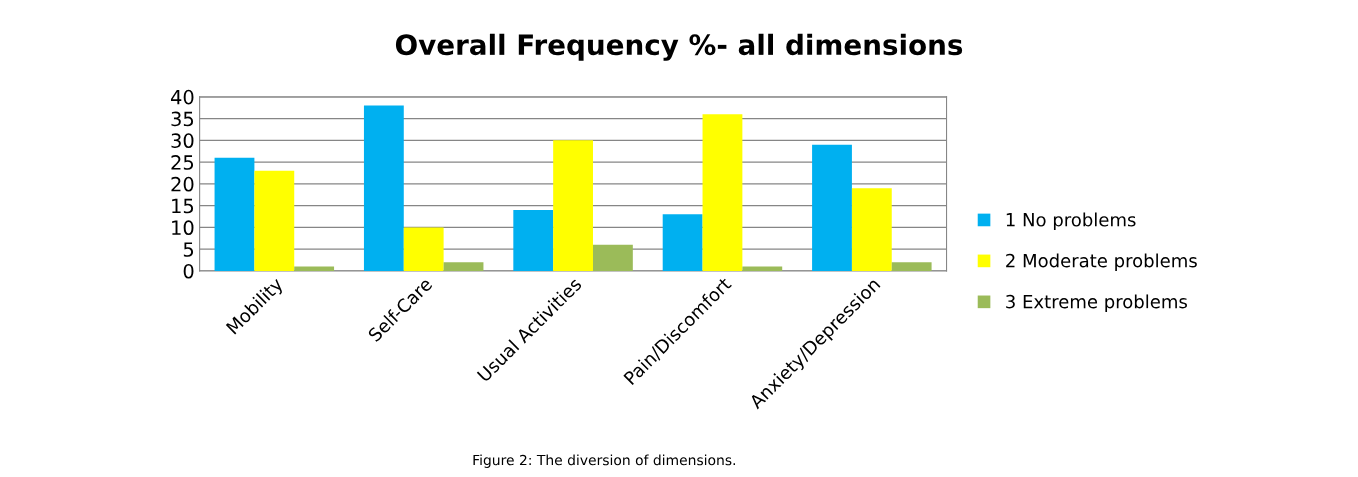  What do you see at coordinates (182, 119) in the screenshot?
I see `y-tick-label: 35` at bounding box center [182, 119].